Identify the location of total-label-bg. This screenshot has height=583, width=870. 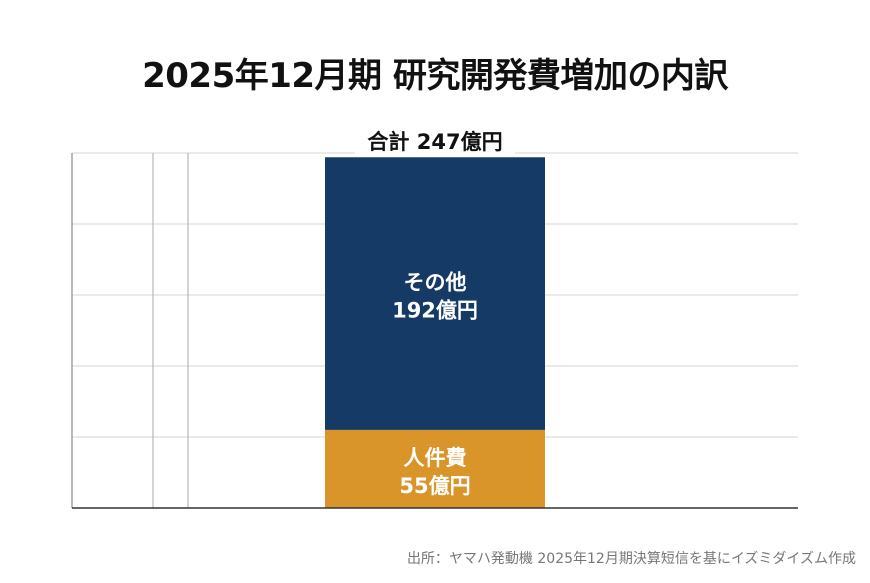
(435, 140).